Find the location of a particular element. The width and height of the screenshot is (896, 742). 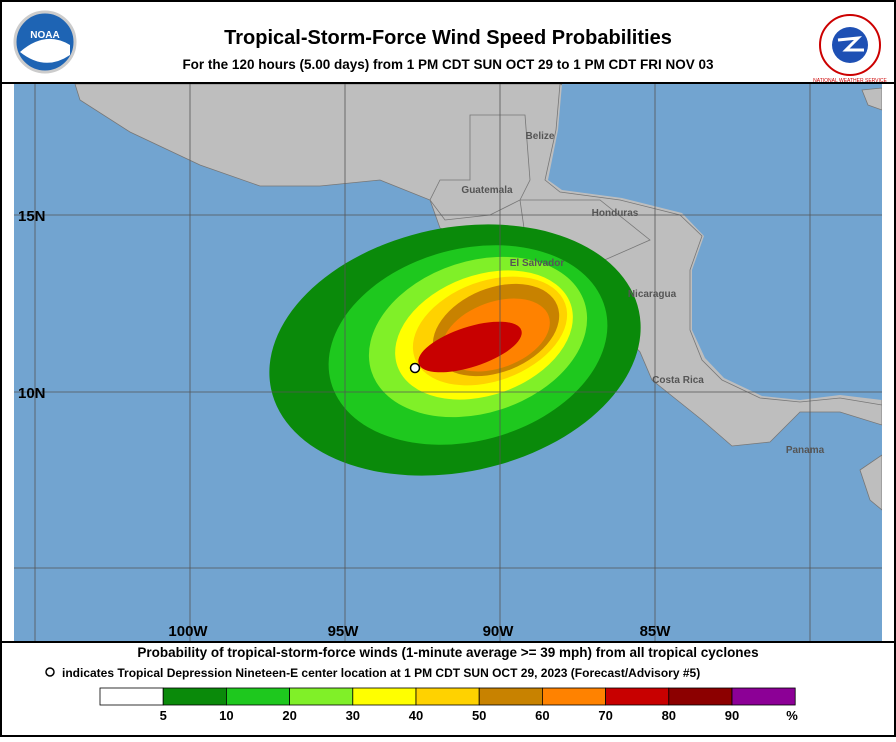

legend-label: 30 is located at coordinates (353, 715).